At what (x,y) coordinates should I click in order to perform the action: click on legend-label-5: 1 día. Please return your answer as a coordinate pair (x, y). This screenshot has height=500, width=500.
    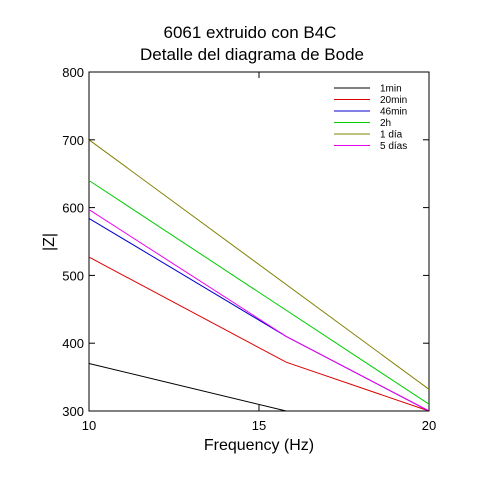
    Looking at the image, I should click on (391, 135).